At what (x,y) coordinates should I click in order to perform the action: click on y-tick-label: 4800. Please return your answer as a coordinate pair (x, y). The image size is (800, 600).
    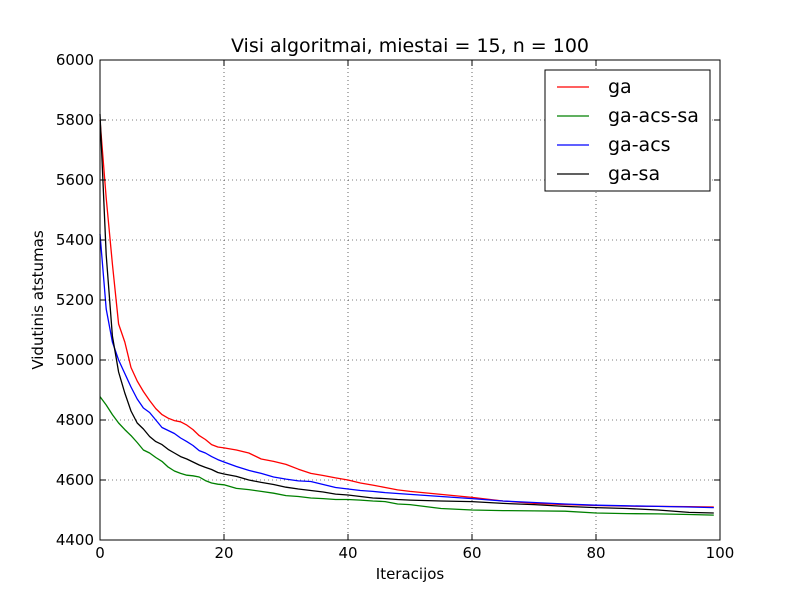
    Looking at the image, I should click on (75, 420).